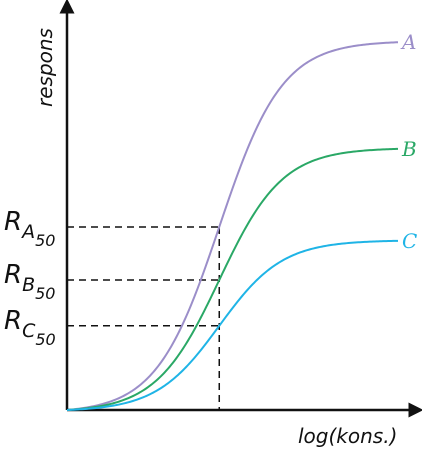 The width and height of the screenshot is (422, 450). I want to click on y-axis-label: respons, so click(45, 67).